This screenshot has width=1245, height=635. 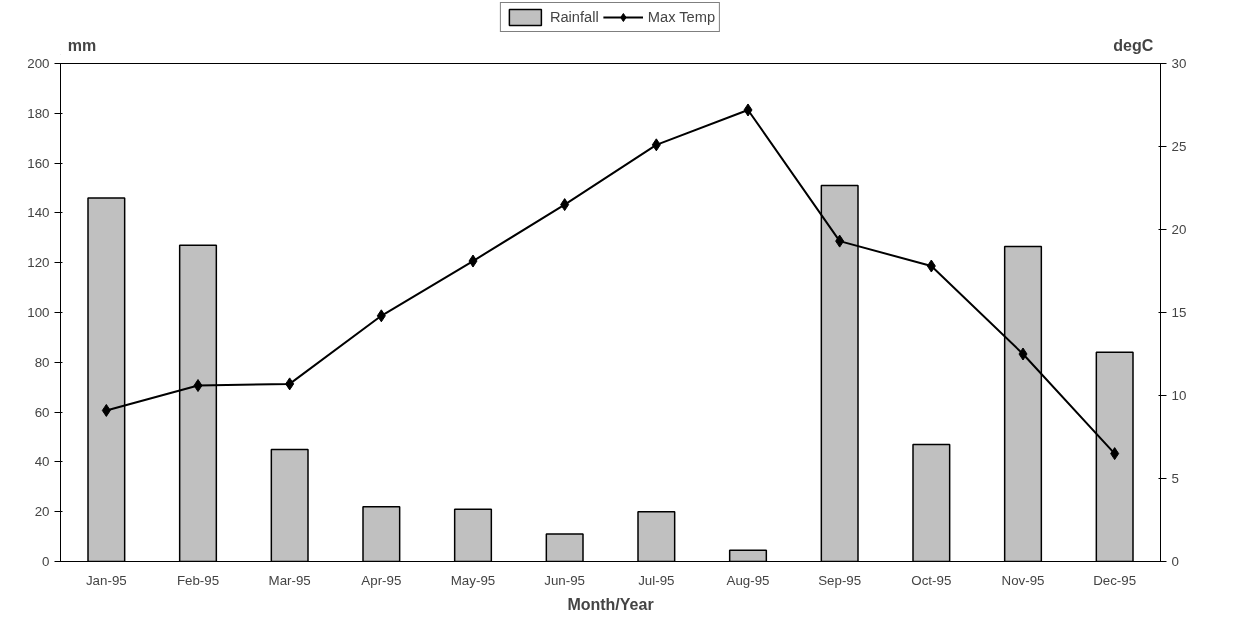 What do you see at coordinates (82, 45) in the screenshot?
I see `y-axis-title: mm` at bounding box center [82, 45].